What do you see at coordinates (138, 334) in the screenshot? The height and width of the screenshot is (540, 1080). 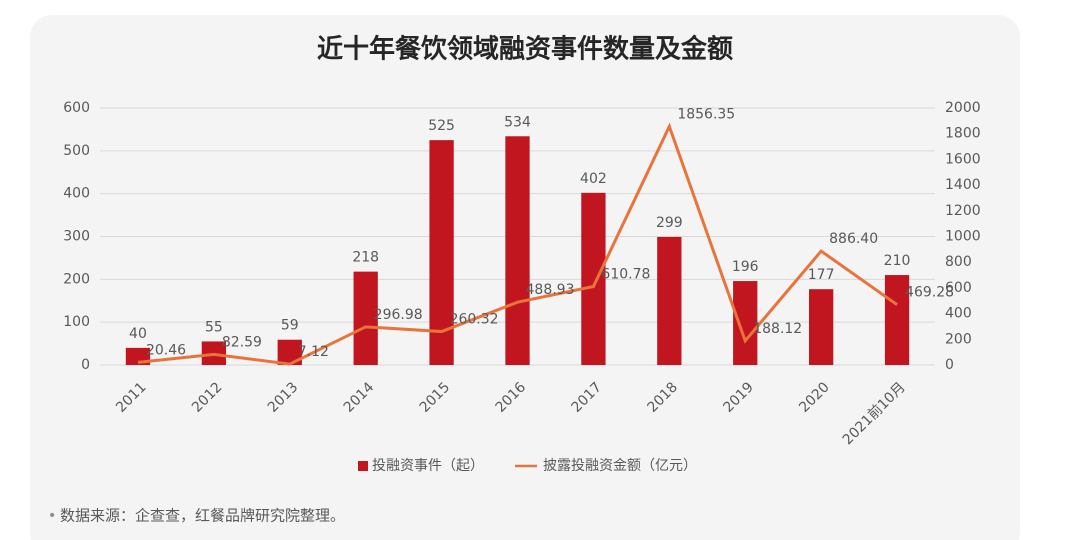 I see `bar-value-label: 40` at bounding box center [138, 334].